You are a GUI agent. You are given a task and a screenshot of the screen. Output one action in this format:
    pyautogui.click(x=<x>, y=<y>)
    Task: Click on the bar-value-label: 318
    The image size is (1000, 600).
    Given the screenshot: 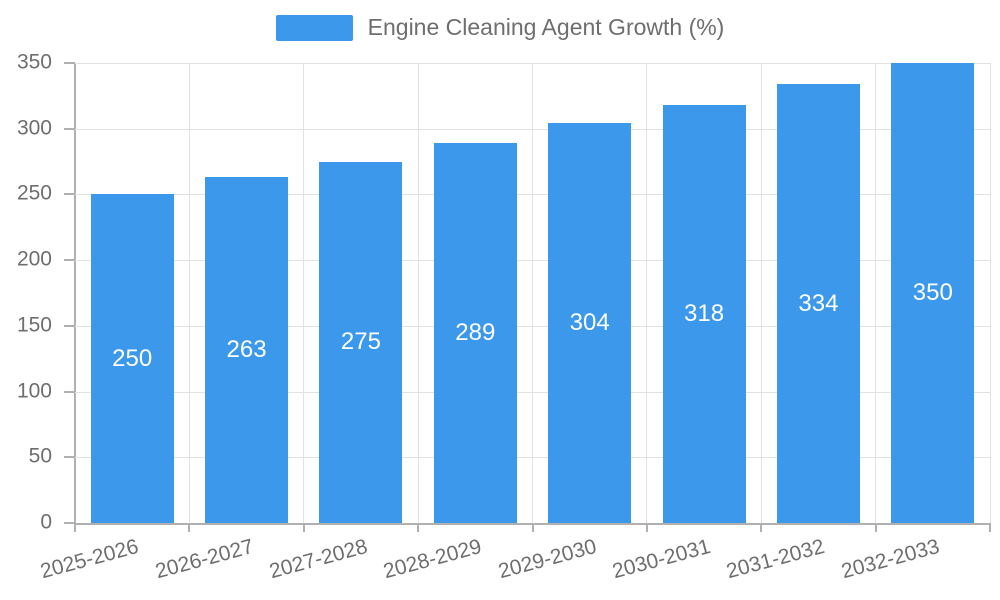 What is the action you would take?
    pyautogui.click(x=704, y=314)
    